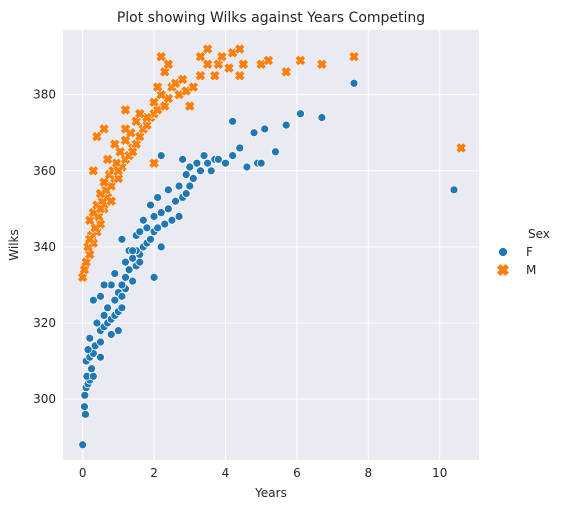 The height and width of the screenshot is (510, 562). What do you see at coordinates (14, 244) in the screenshot?
I see `y-axis-label: Wilks` at bounding box center [14, 244].